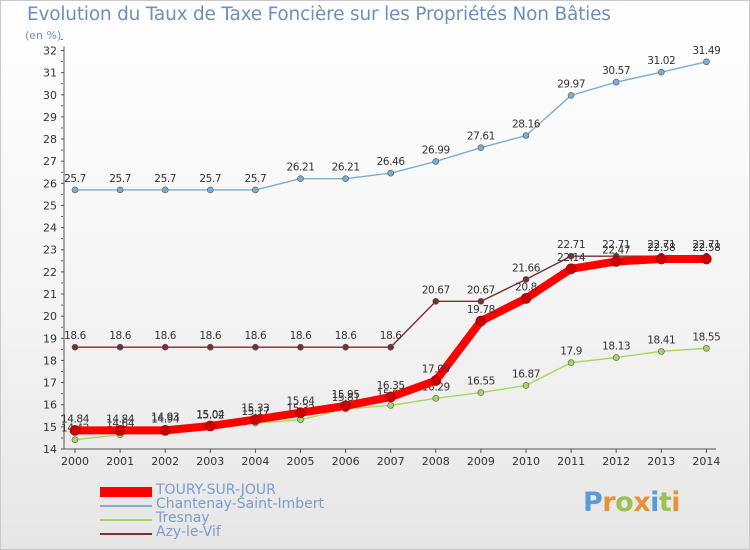 This screenshot has width=750, height=550. Describe the element at coordinates (661, 461) in the screenshot. I see `x-tick-label: 2013` at that location.